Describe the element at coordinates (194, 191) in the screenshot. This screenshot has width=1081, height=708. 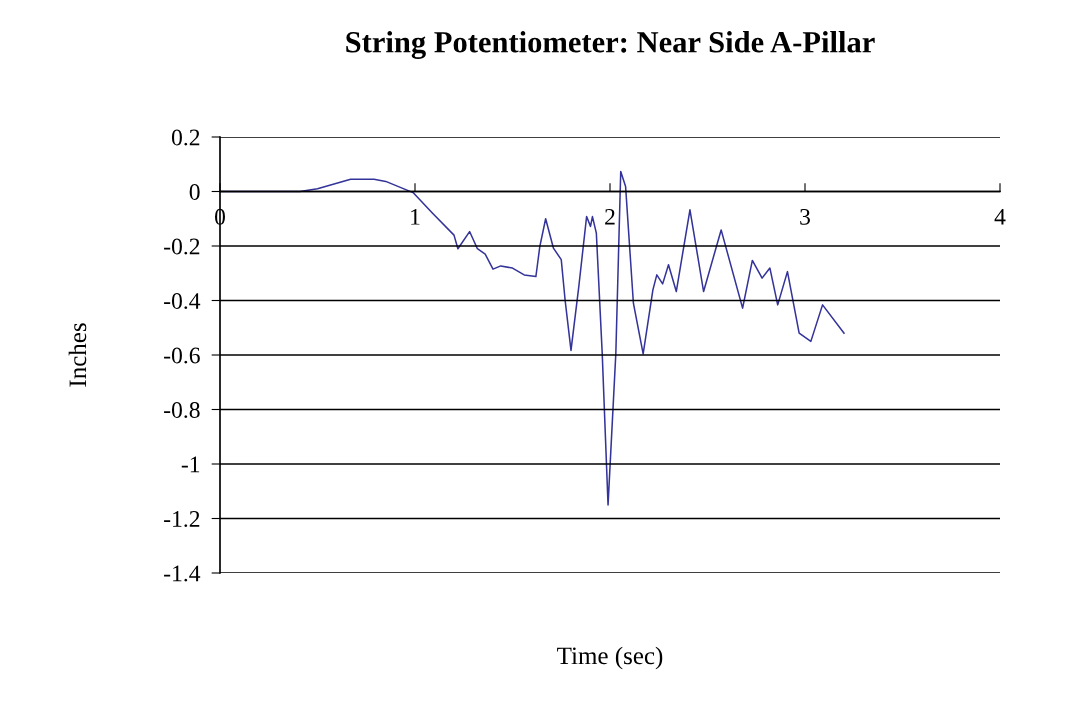
I see `y-tick-label: 0` at that location.